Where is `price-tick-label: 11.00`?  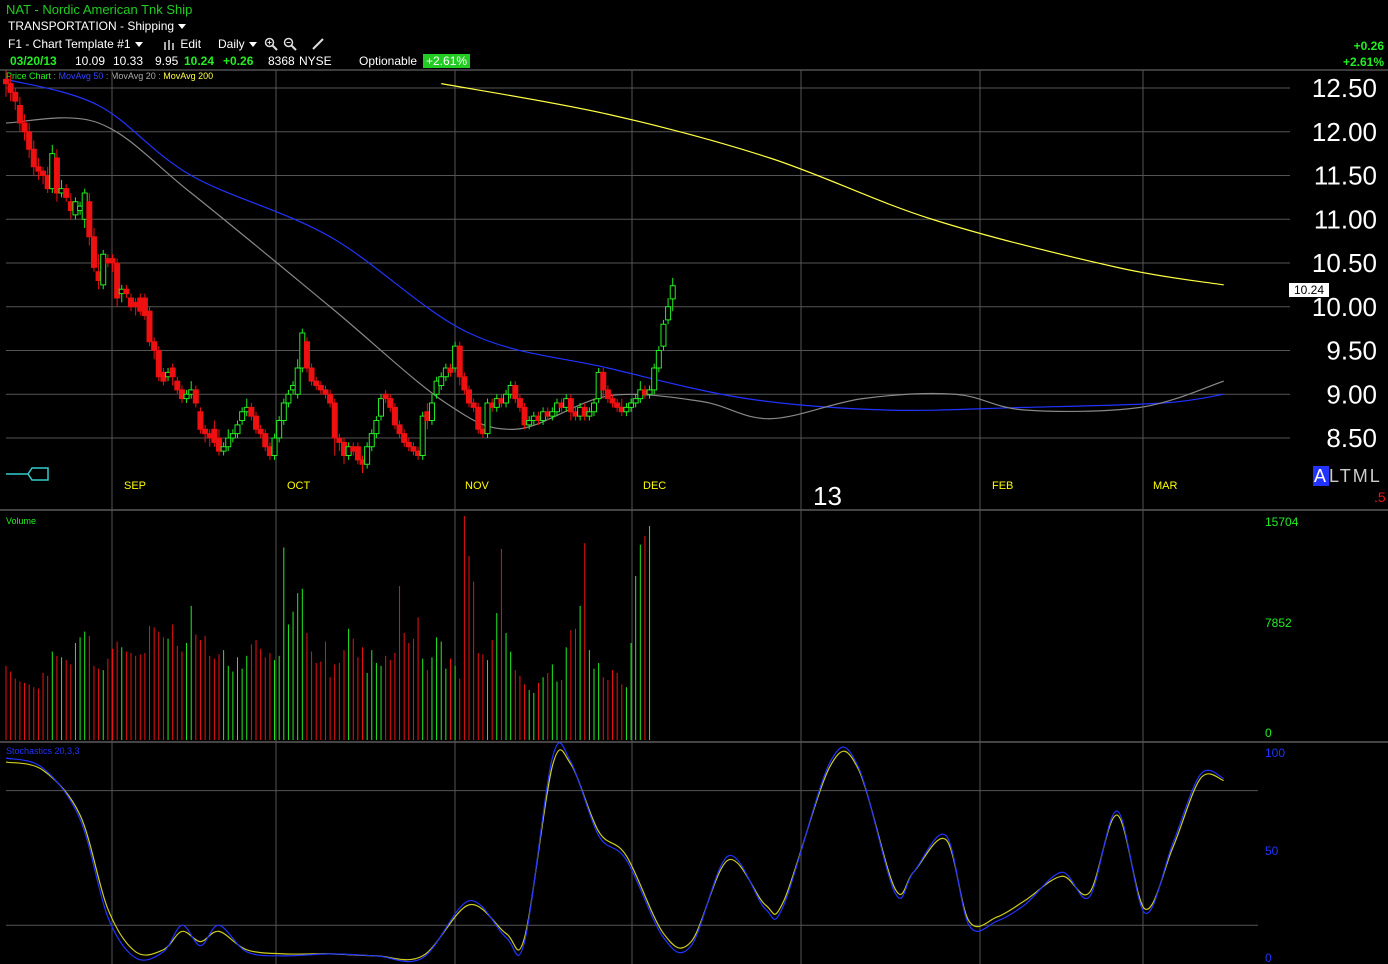 price-tick-label: 11.00 is located at coordinates (1345, 219).